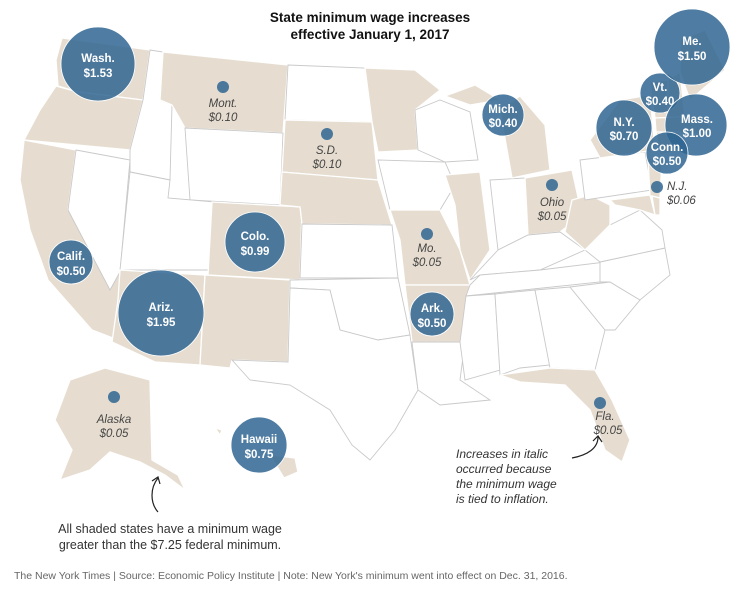 Image resolution: width=740 pixels, height=590 pixels. What do you see at coordinates (565, 415) in the screenshot?
I see `state-florida` at bounding box center [565, 415].